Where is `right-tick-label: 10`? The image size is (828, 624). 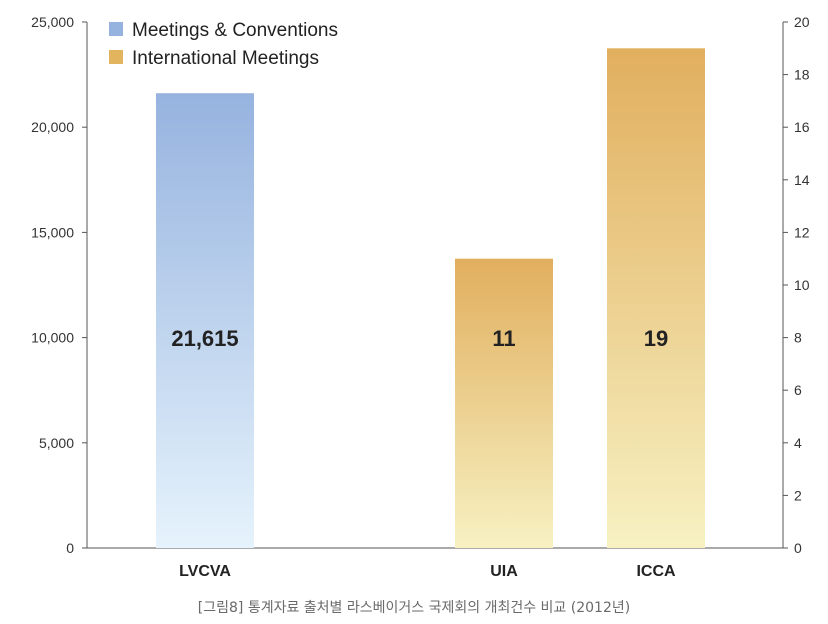
right-tick-label: 10 is located at coordinates (802, 285).